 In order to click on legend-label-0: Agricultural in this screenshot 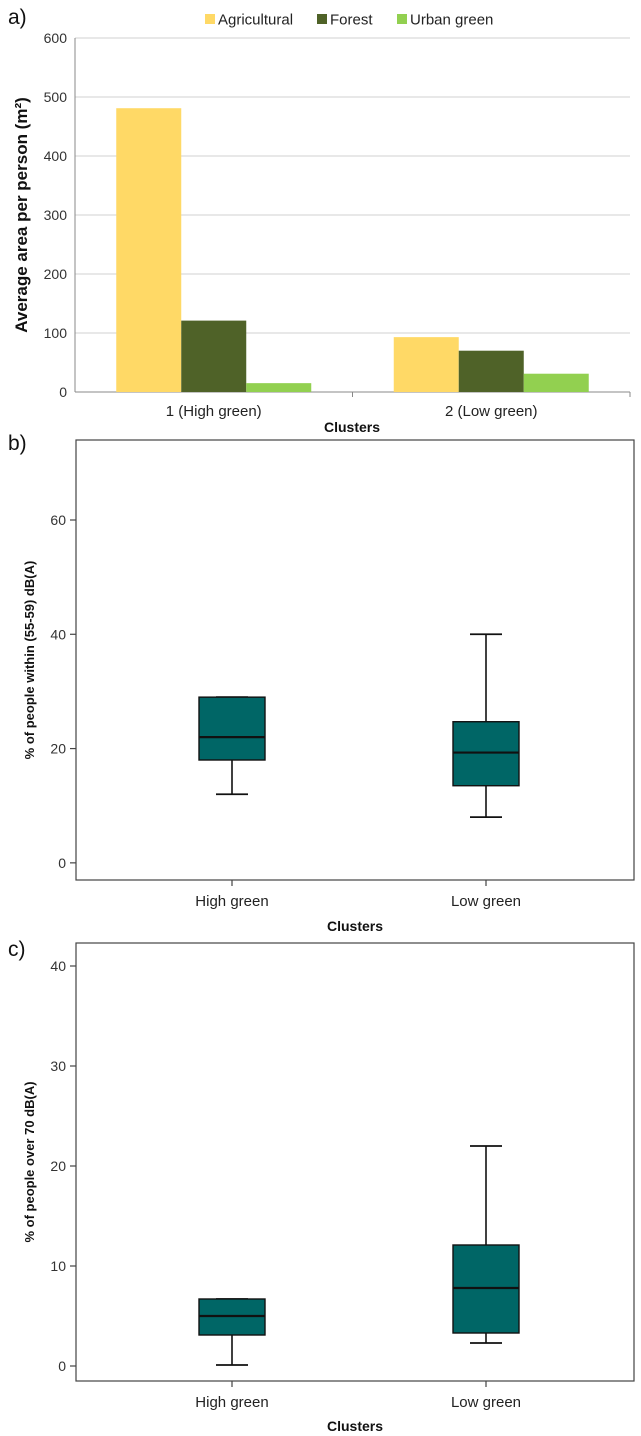, I will do `click(255, 20)`.